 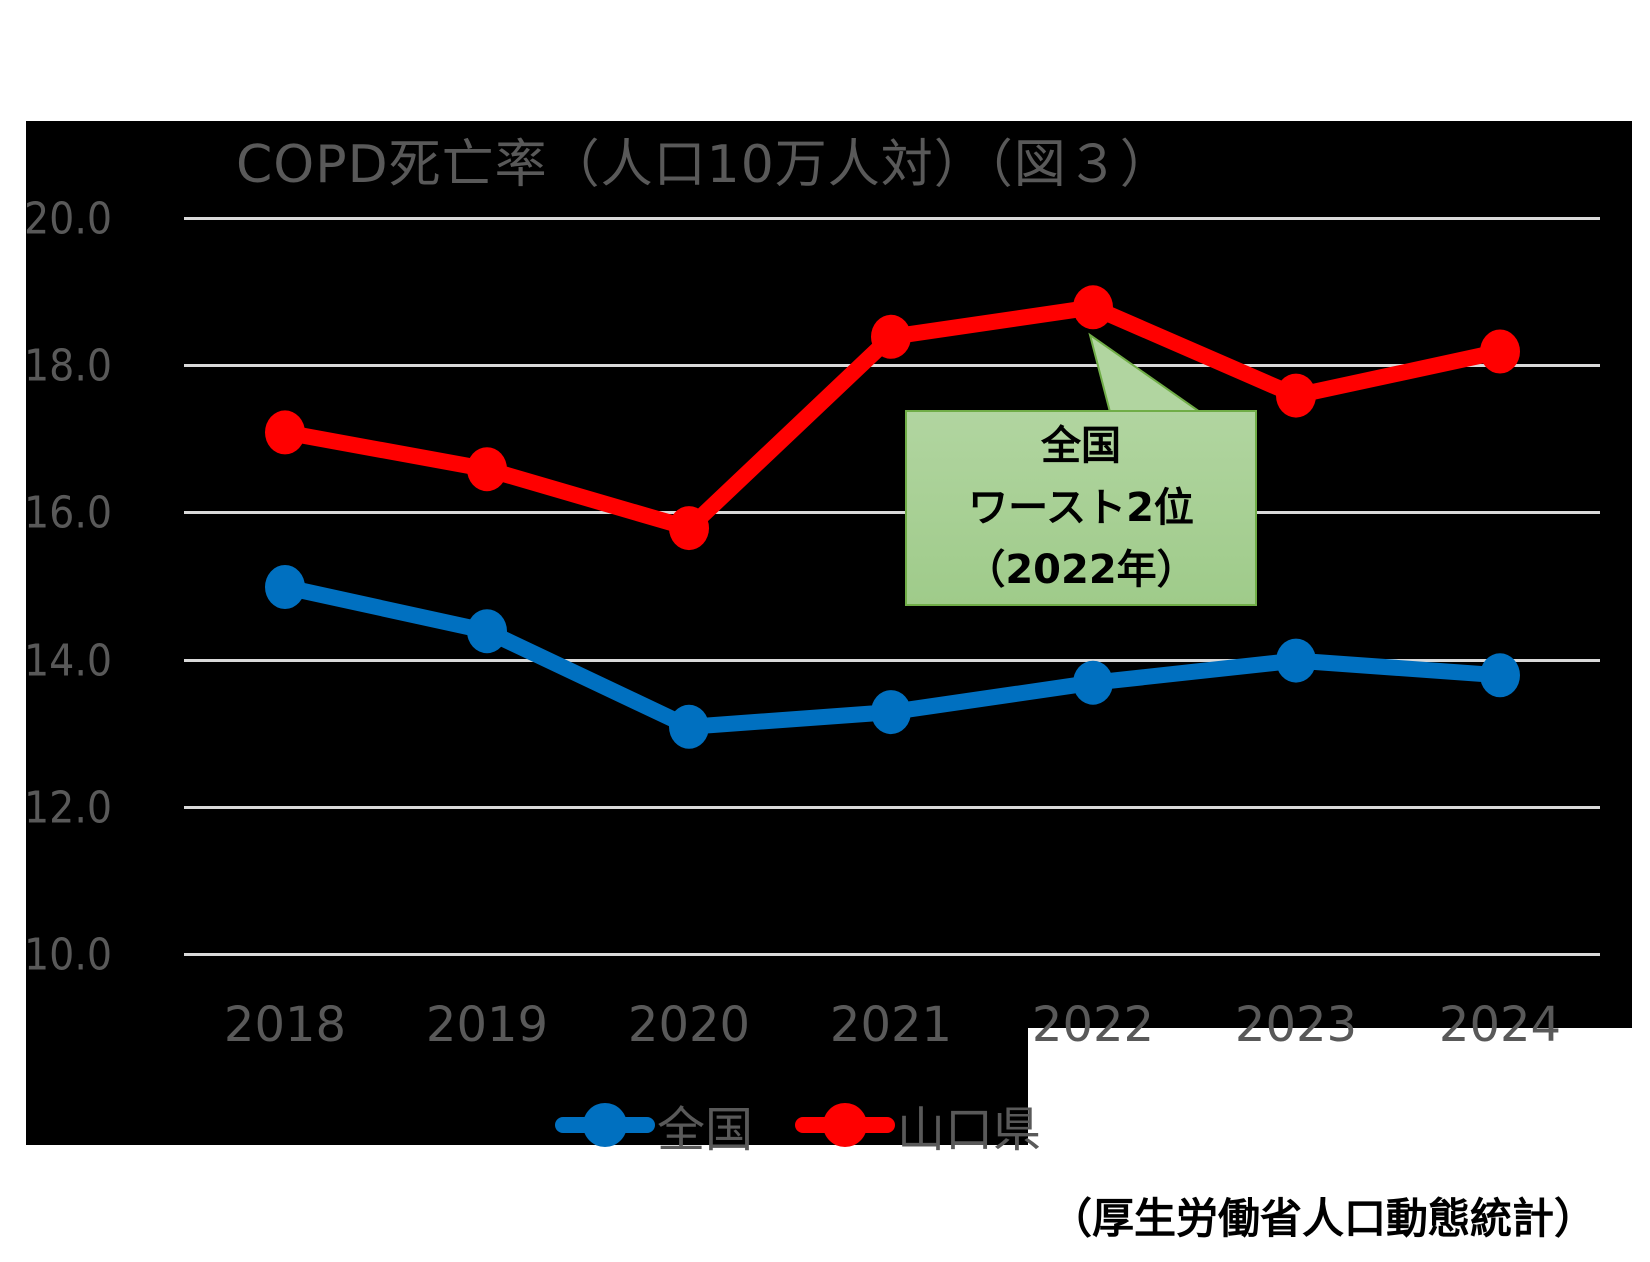 What do you see at coordinates (68, 808) in the screenshot?
I see `y-tick-12: 12.0` at bounding box center [68, 808].